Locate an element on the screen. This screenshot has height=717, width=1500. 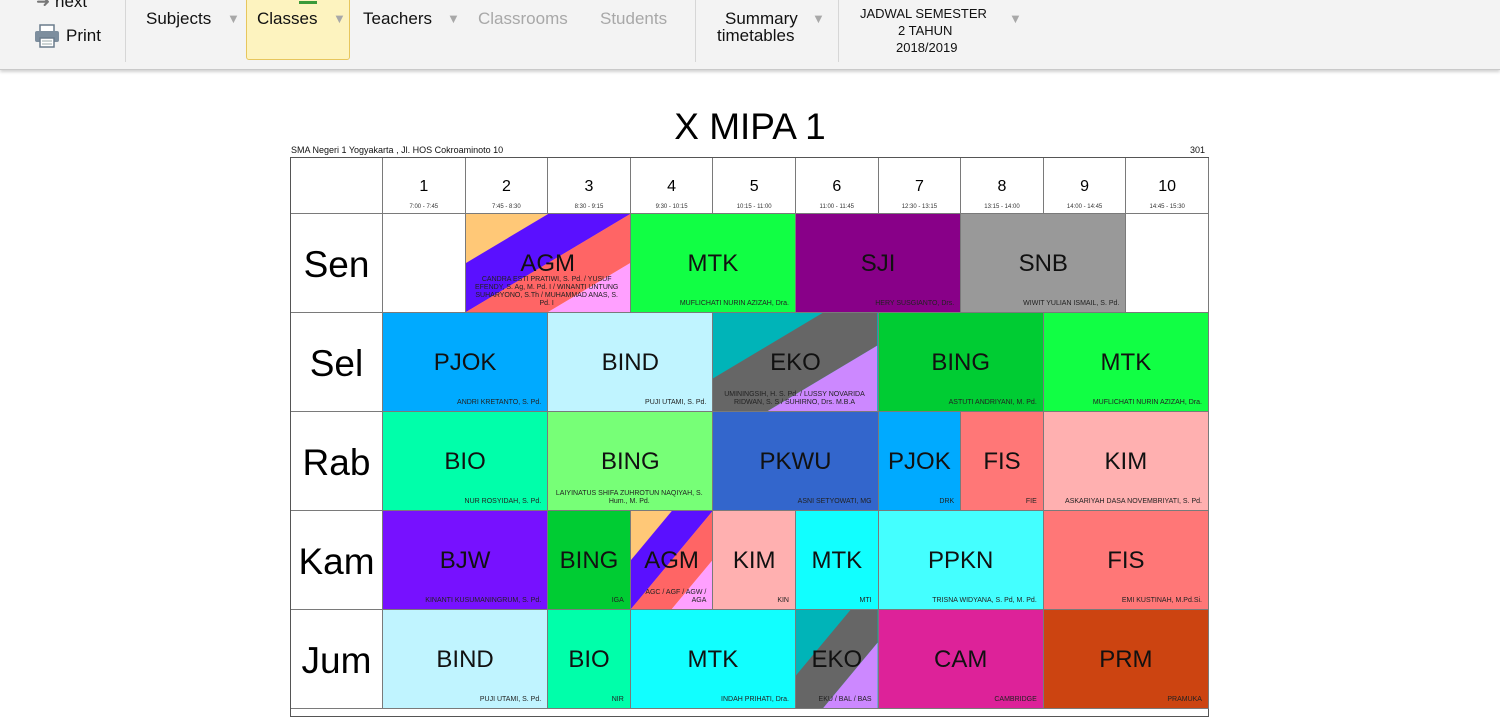
lesson-teacher: ANDRI KRETANTO, S. Pd. is located at coordinates (499, 402).